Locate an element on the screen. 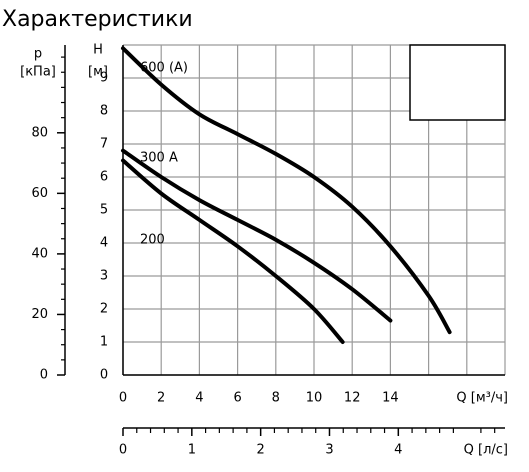  q-tick-label: 4 is located at coordinates (398, 450).